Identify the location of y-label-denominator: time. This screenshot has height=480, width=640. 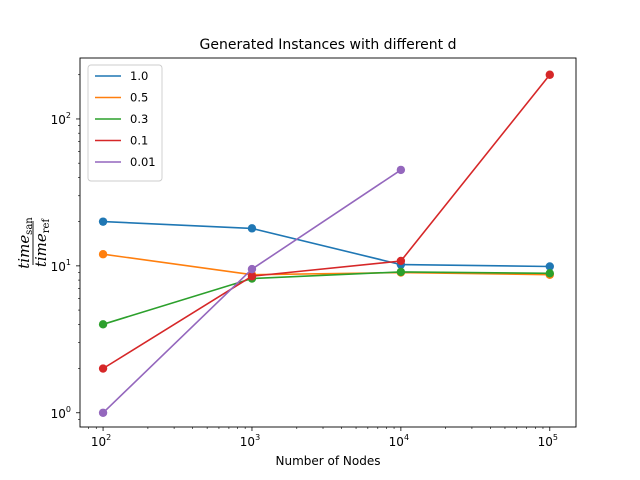
(41, 250).